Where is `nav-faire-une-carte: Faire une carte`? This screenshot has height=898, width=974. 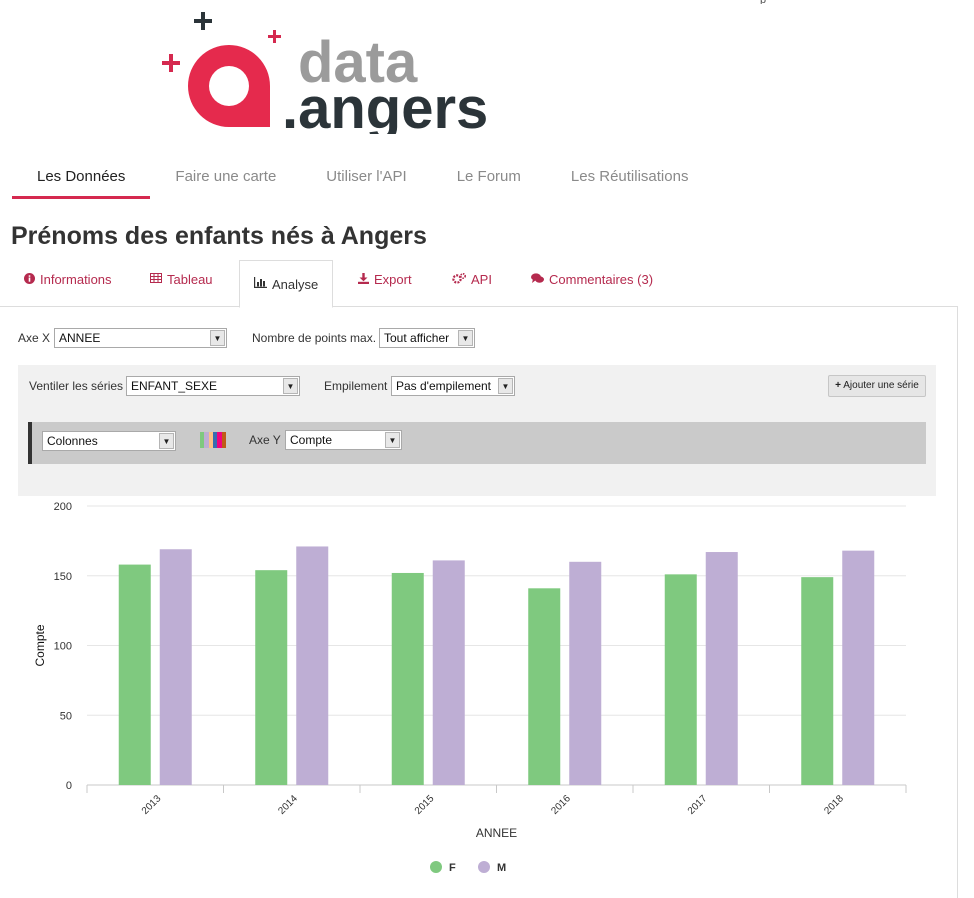
nav-faire-une-carte: Faire une carte is located at coordinates (226, 176).